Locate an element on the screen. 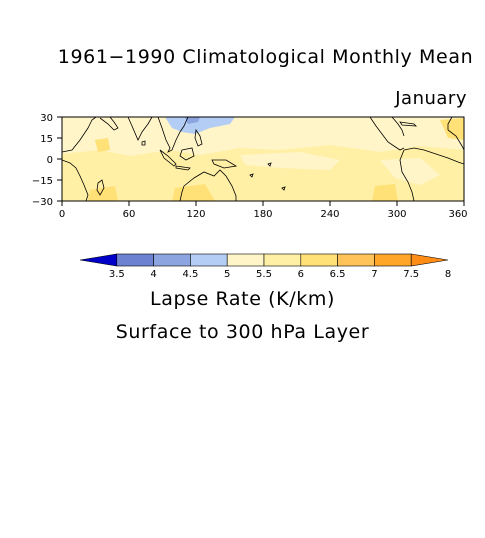  colorbar-label: 4.5 is located at coordinates (190, 274).